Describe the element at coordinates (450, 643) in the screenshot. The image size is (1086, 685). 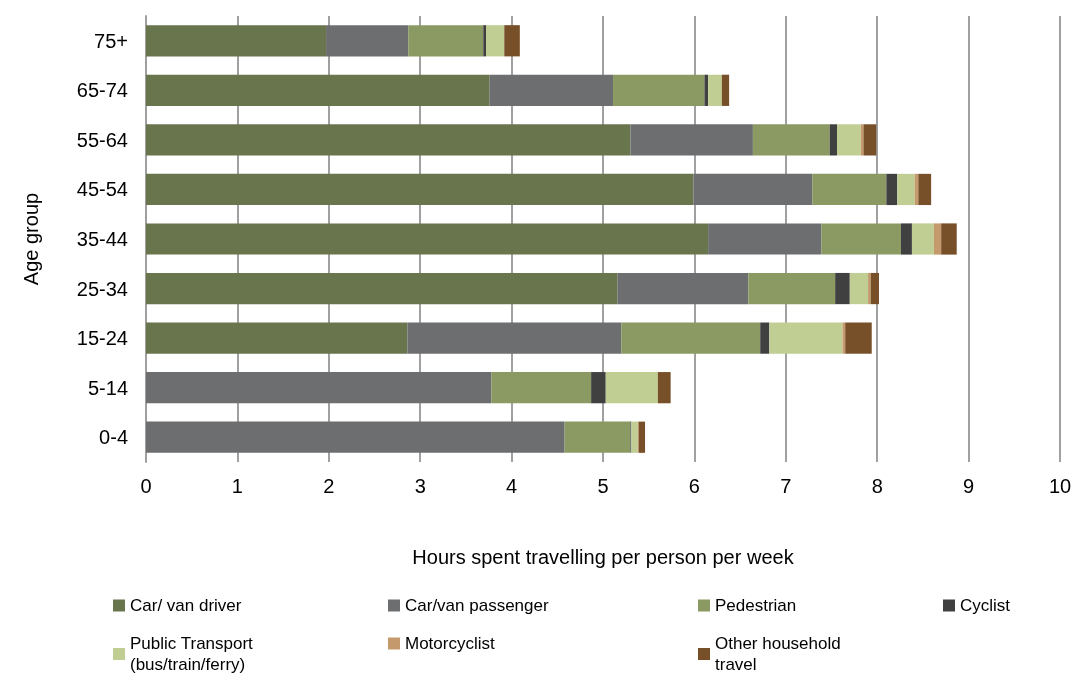
I see `legend-label: Motorcyclist` at that location.